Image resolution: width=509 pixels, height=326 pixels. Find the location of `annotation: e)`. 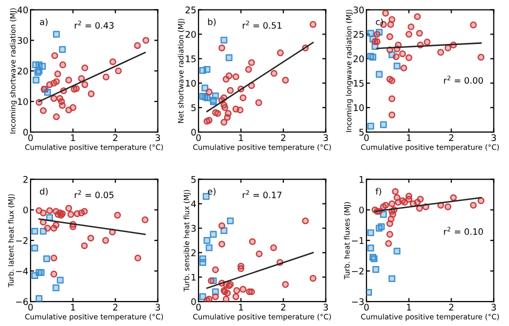

annotation: e) is located at coordinates (212, 192).